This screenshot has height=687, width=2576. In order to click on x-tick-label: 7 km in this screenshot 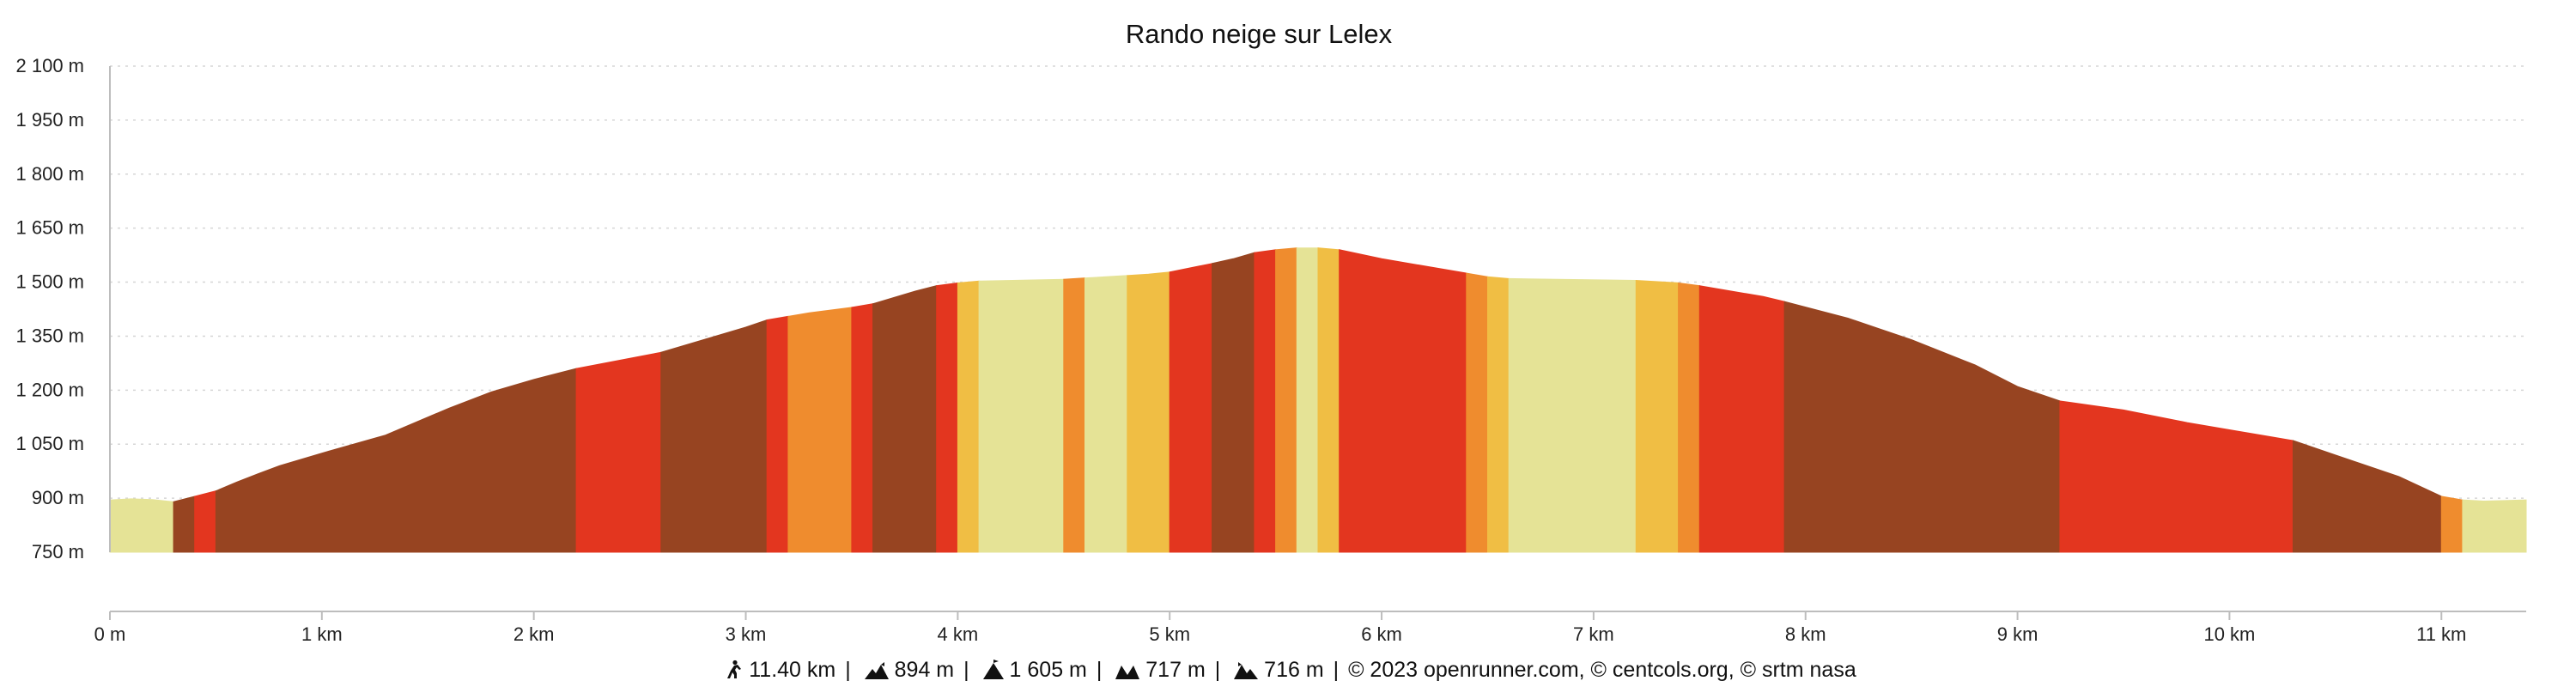, I will do `click(1594, 634)`.